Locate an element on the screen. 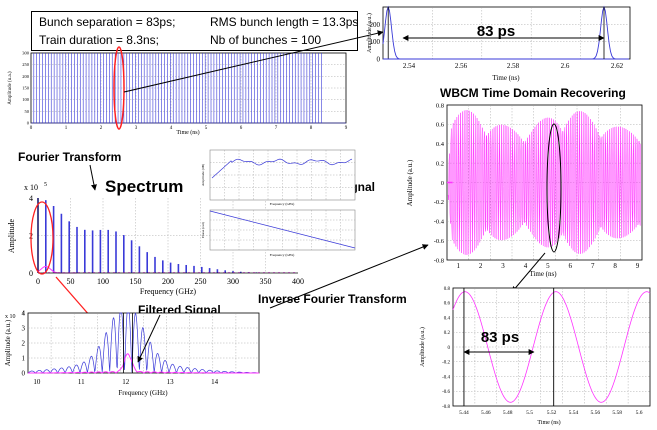 This screenshot has width=657, height=430. bunch-train-xtick: 9 is located at coordinates (346, 128).